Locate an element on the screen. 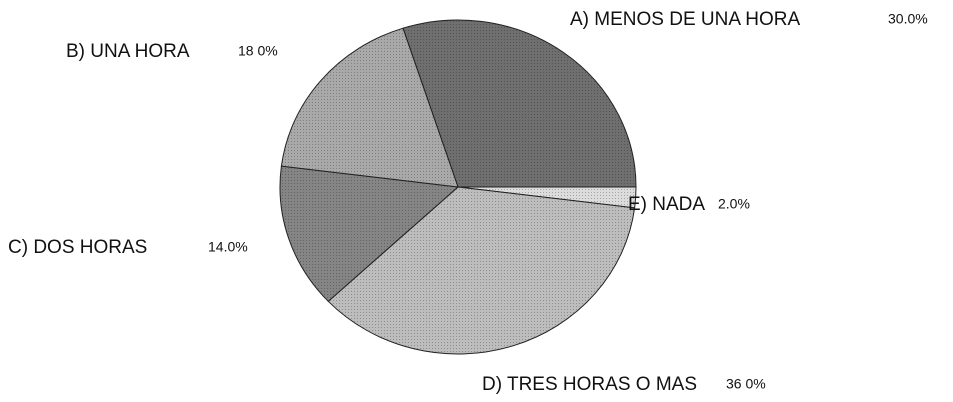 The image size is (953, 402). category-label: A) MENOS DE UNA HORA is located at coordinates (685, 19).